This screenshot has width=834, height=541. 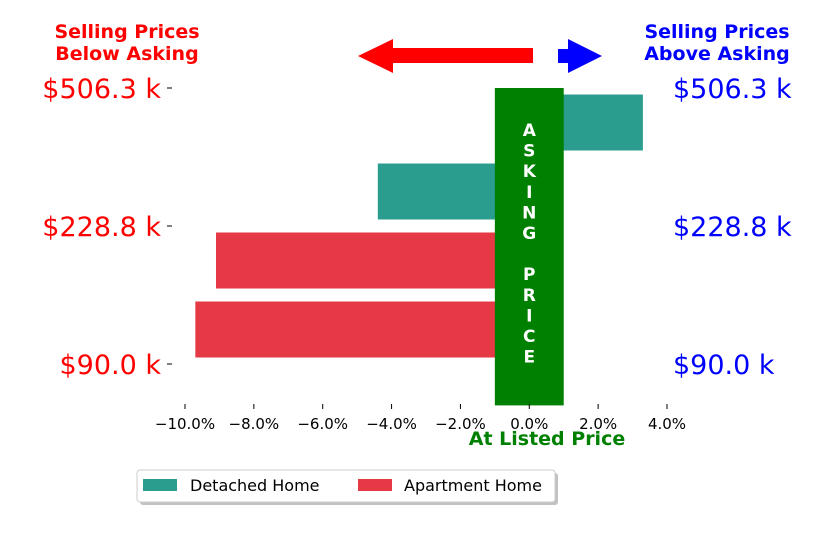 I want to click on x-tick-label-7: 4.0%, so click(x=667, y=424).